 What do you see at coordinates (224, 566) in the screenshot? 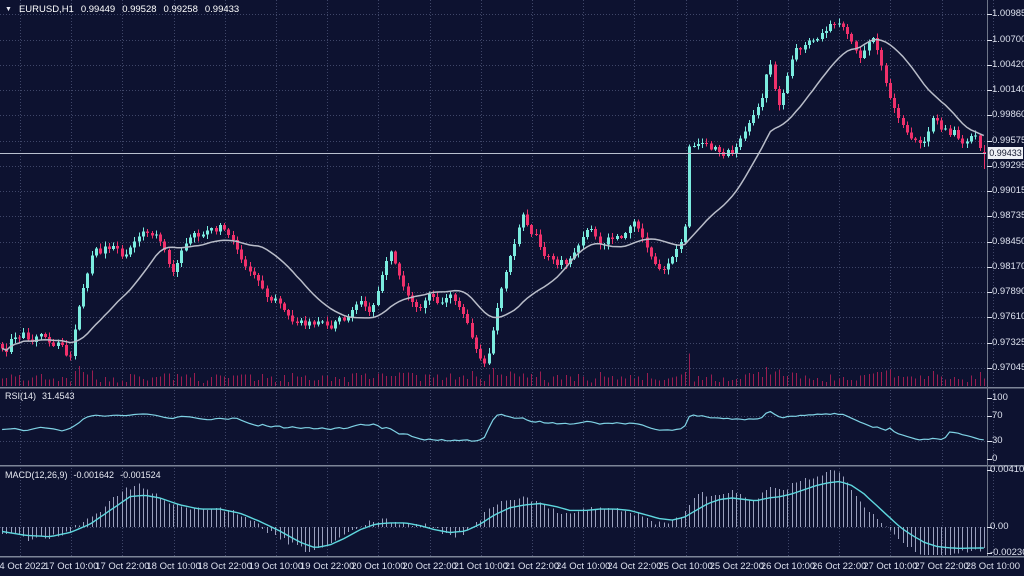
I see `axis-label: 18 Oct 22:00` at bounding box center [224, 566].